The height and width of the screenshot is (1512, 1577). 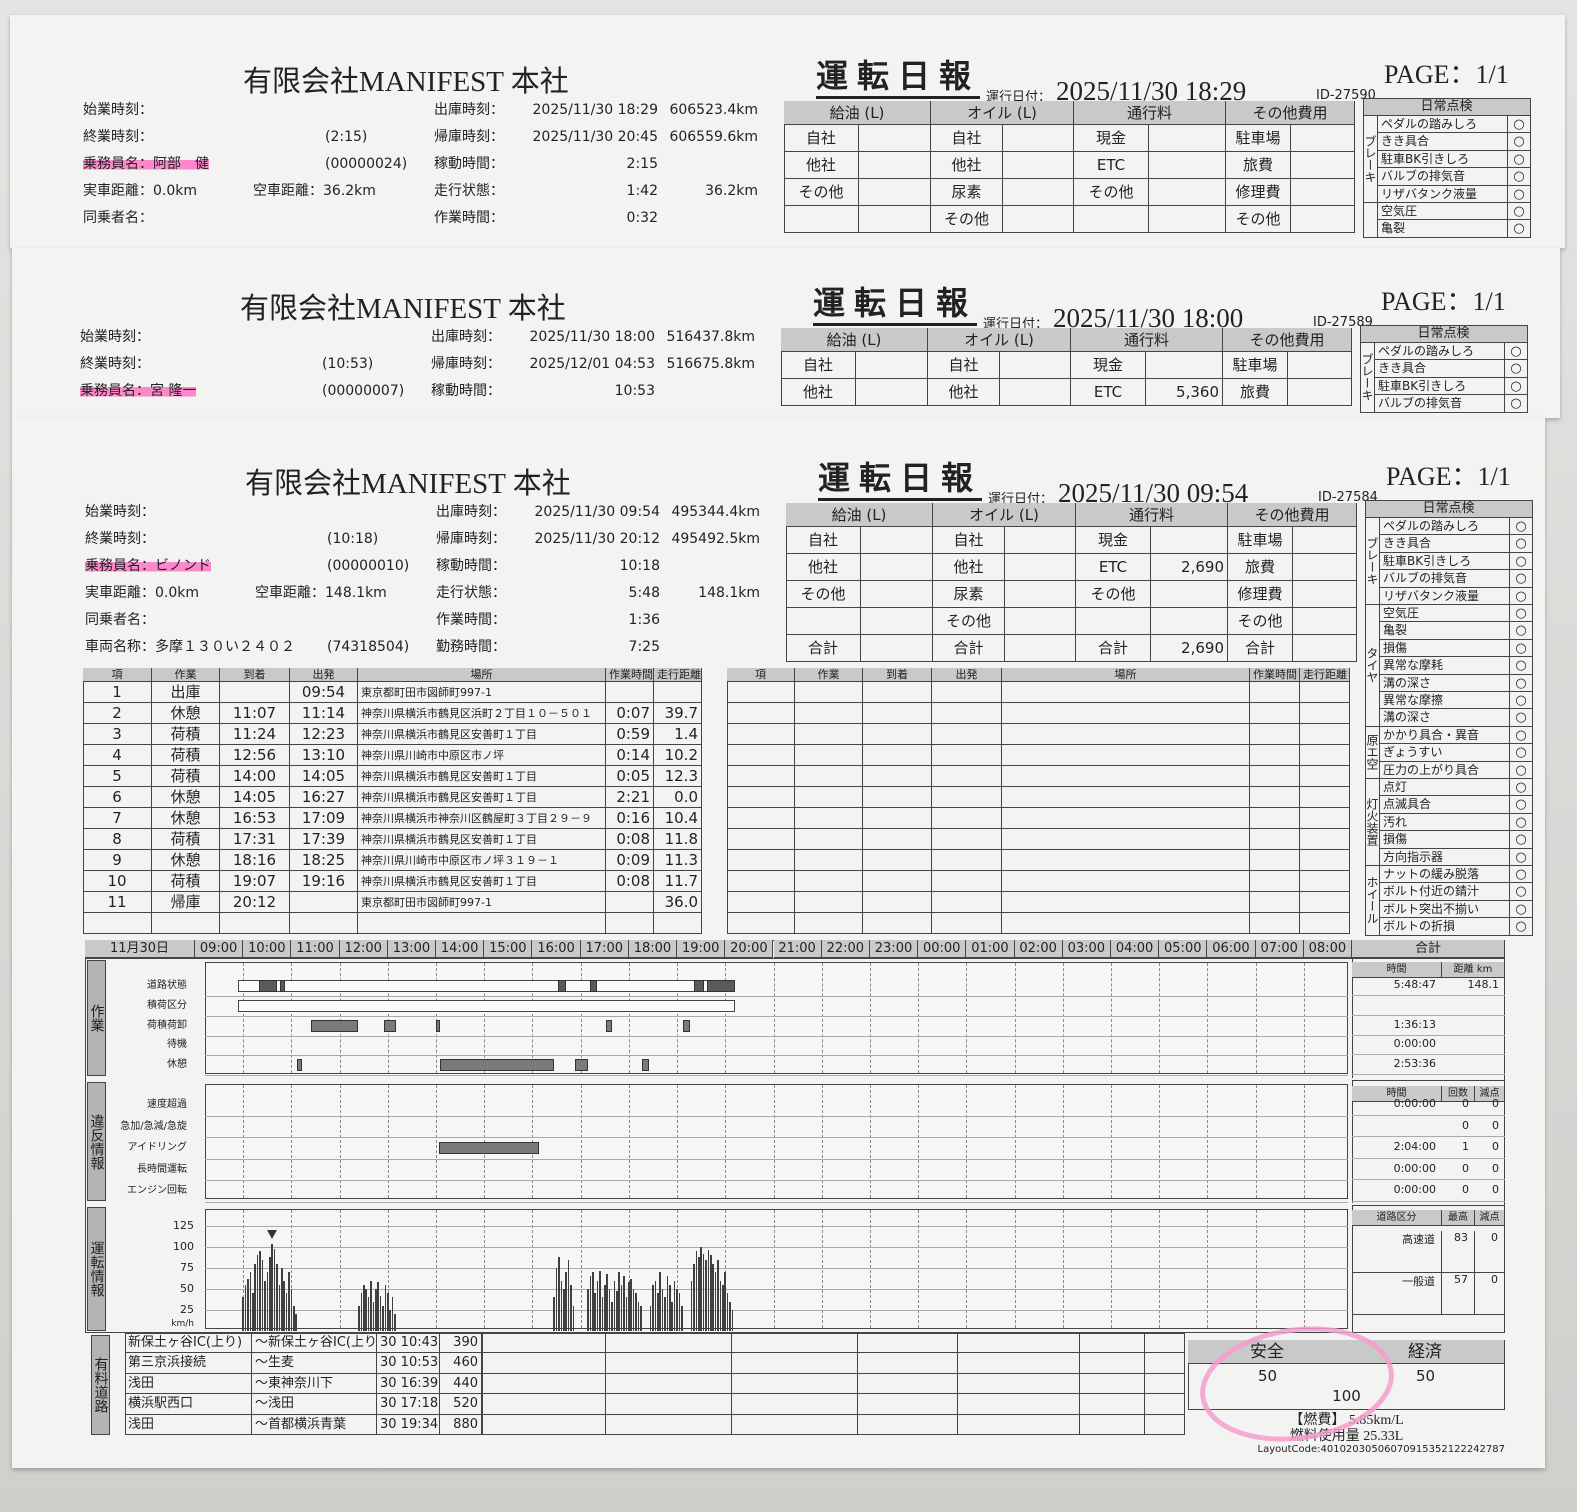 I want to click on stops-cell: 12:23, so click(x=324, y=734).